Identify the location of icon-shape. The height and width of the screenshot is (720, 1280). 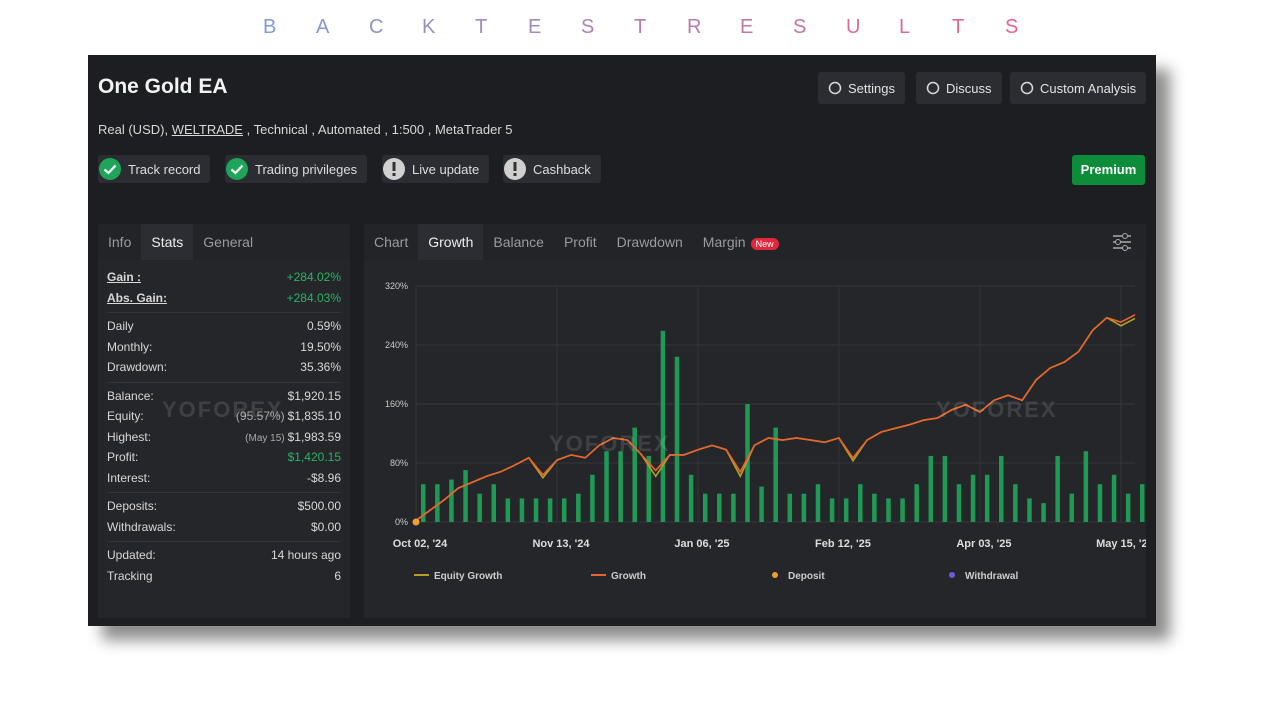
(933, 88).